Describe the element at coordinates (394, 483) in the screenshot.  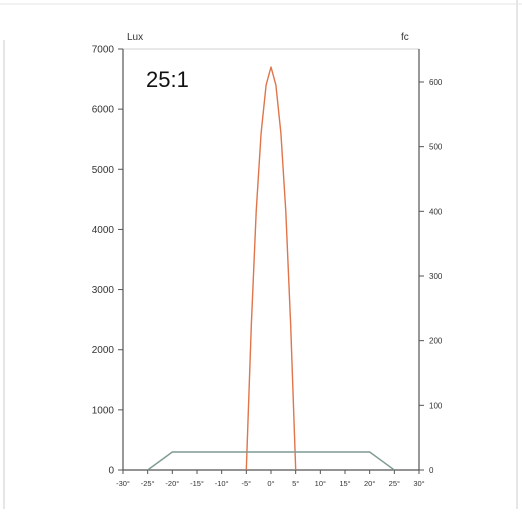
I see `x-tick-label: 25°` at that location.